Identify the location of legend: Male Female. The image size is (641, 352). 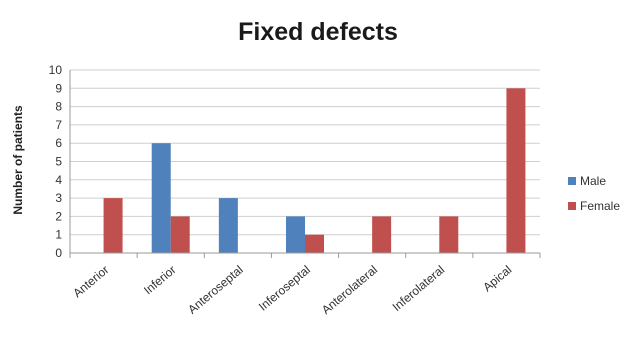
(594, 193).